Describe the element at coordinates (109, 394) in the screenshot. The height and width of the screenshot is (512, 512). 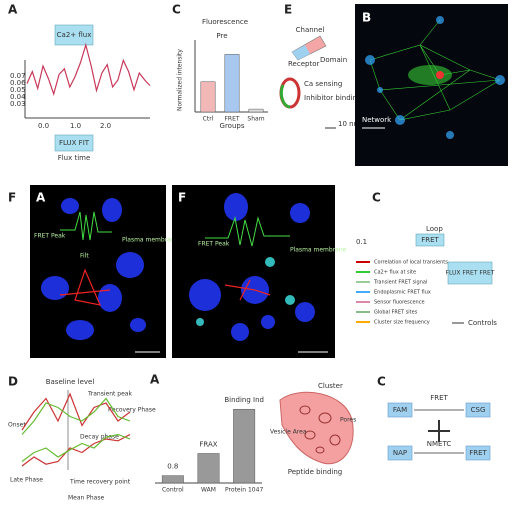
I see `label: Transient peak` at that location.